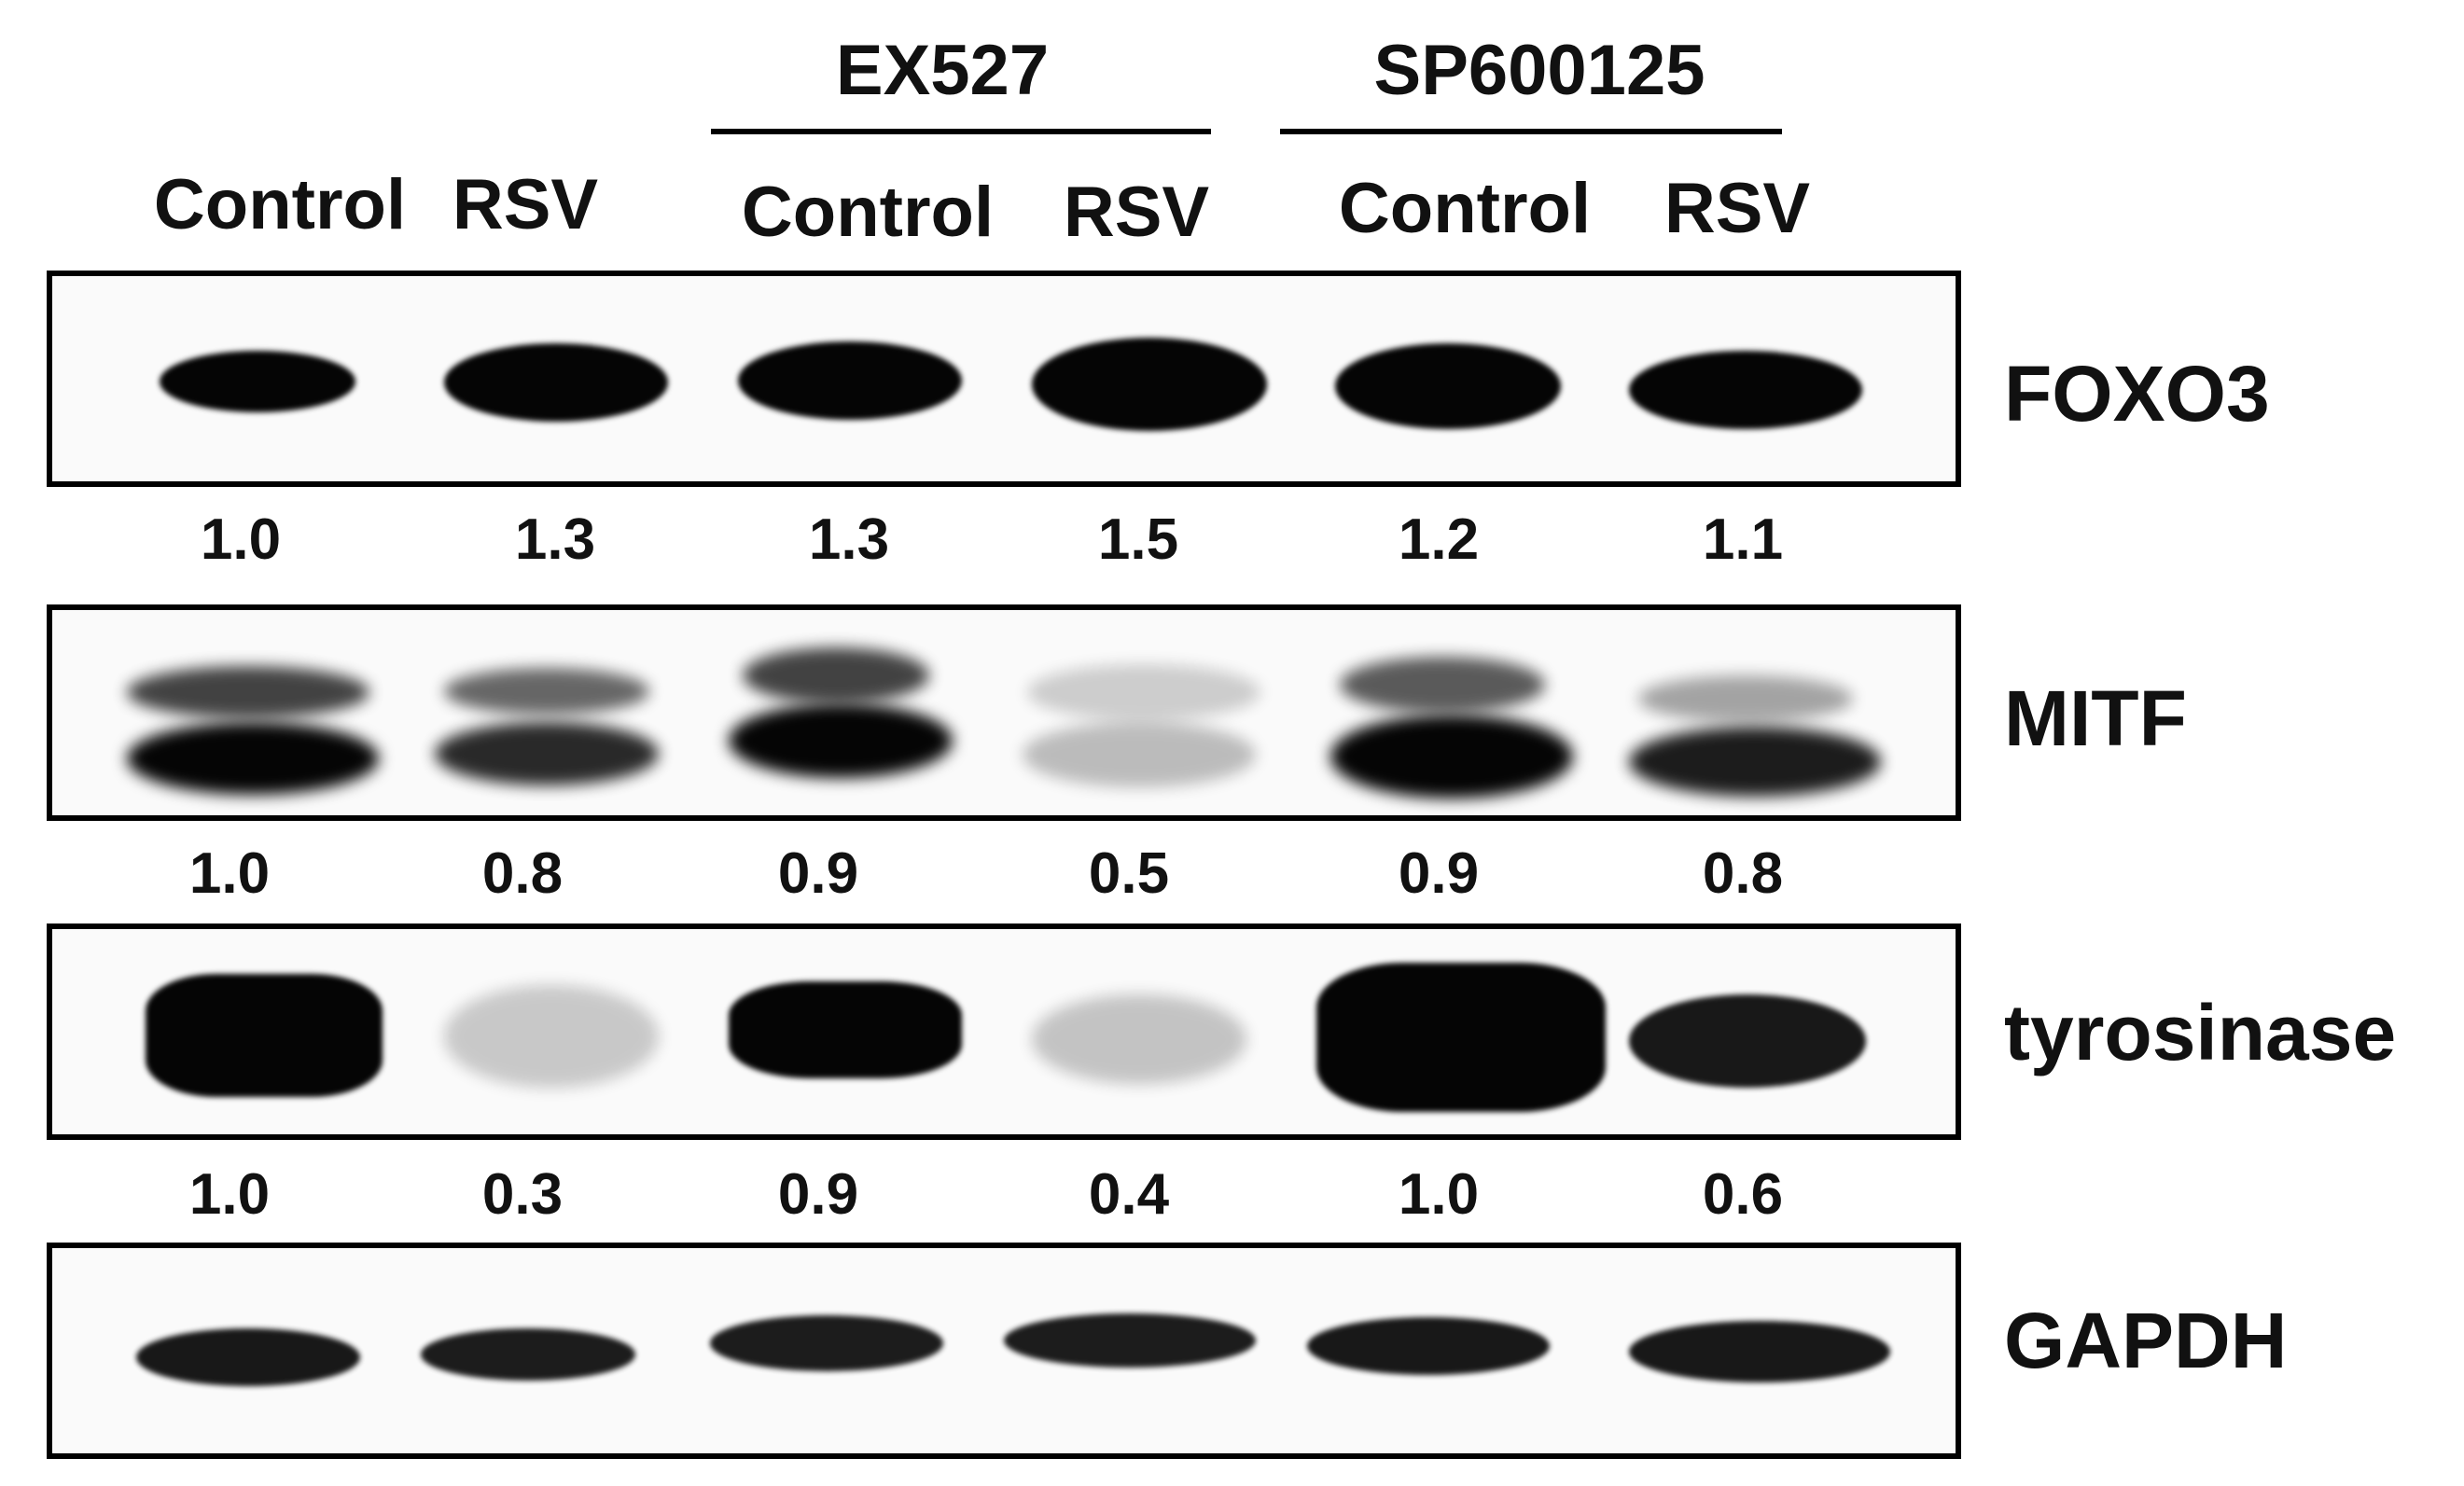 This screenshot has height=1486, width=2464. I want to click on value-foxo3-4: 1.5, so click(1138, 539).